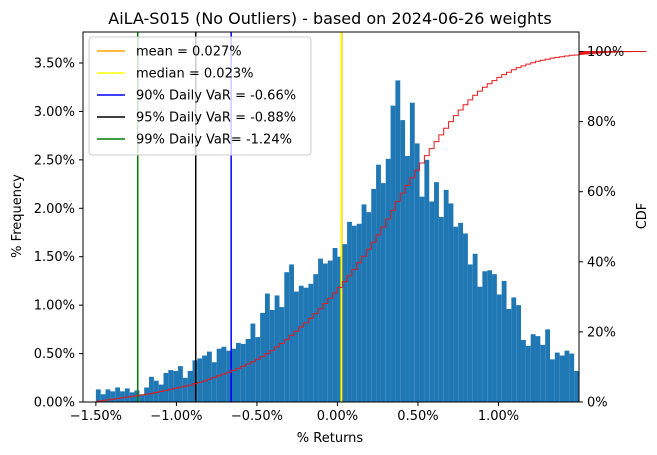  Describe the element at coordinates (257, 416) in the screenshot. I see `x-tick-label: −0.50%` at that location.